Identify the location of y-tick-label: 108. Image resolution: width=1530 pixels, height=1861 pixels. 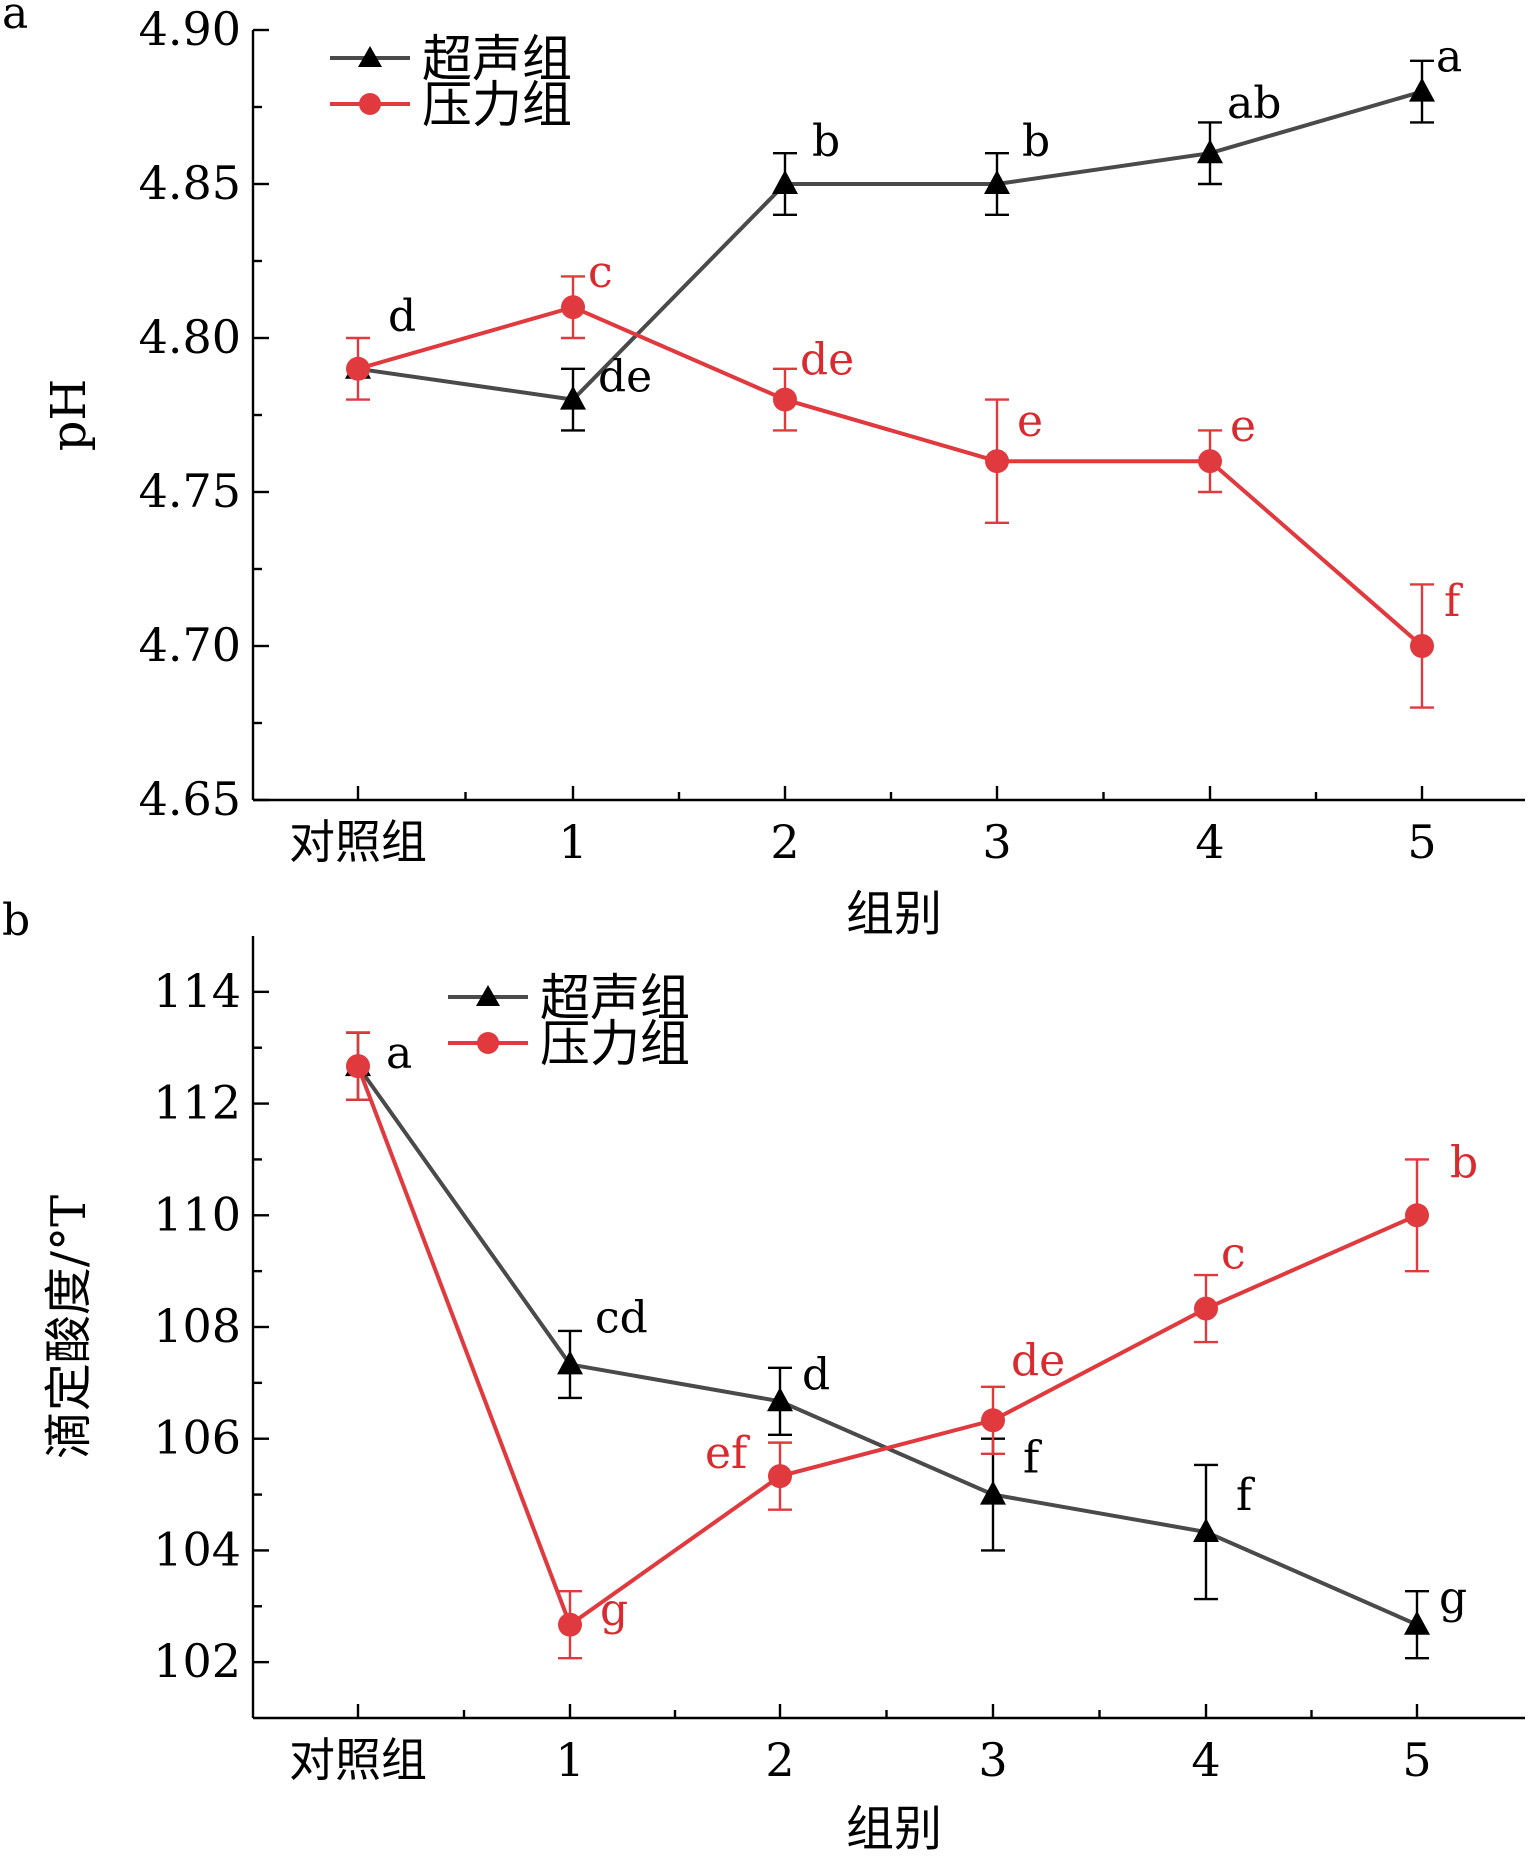
(197, 1326).